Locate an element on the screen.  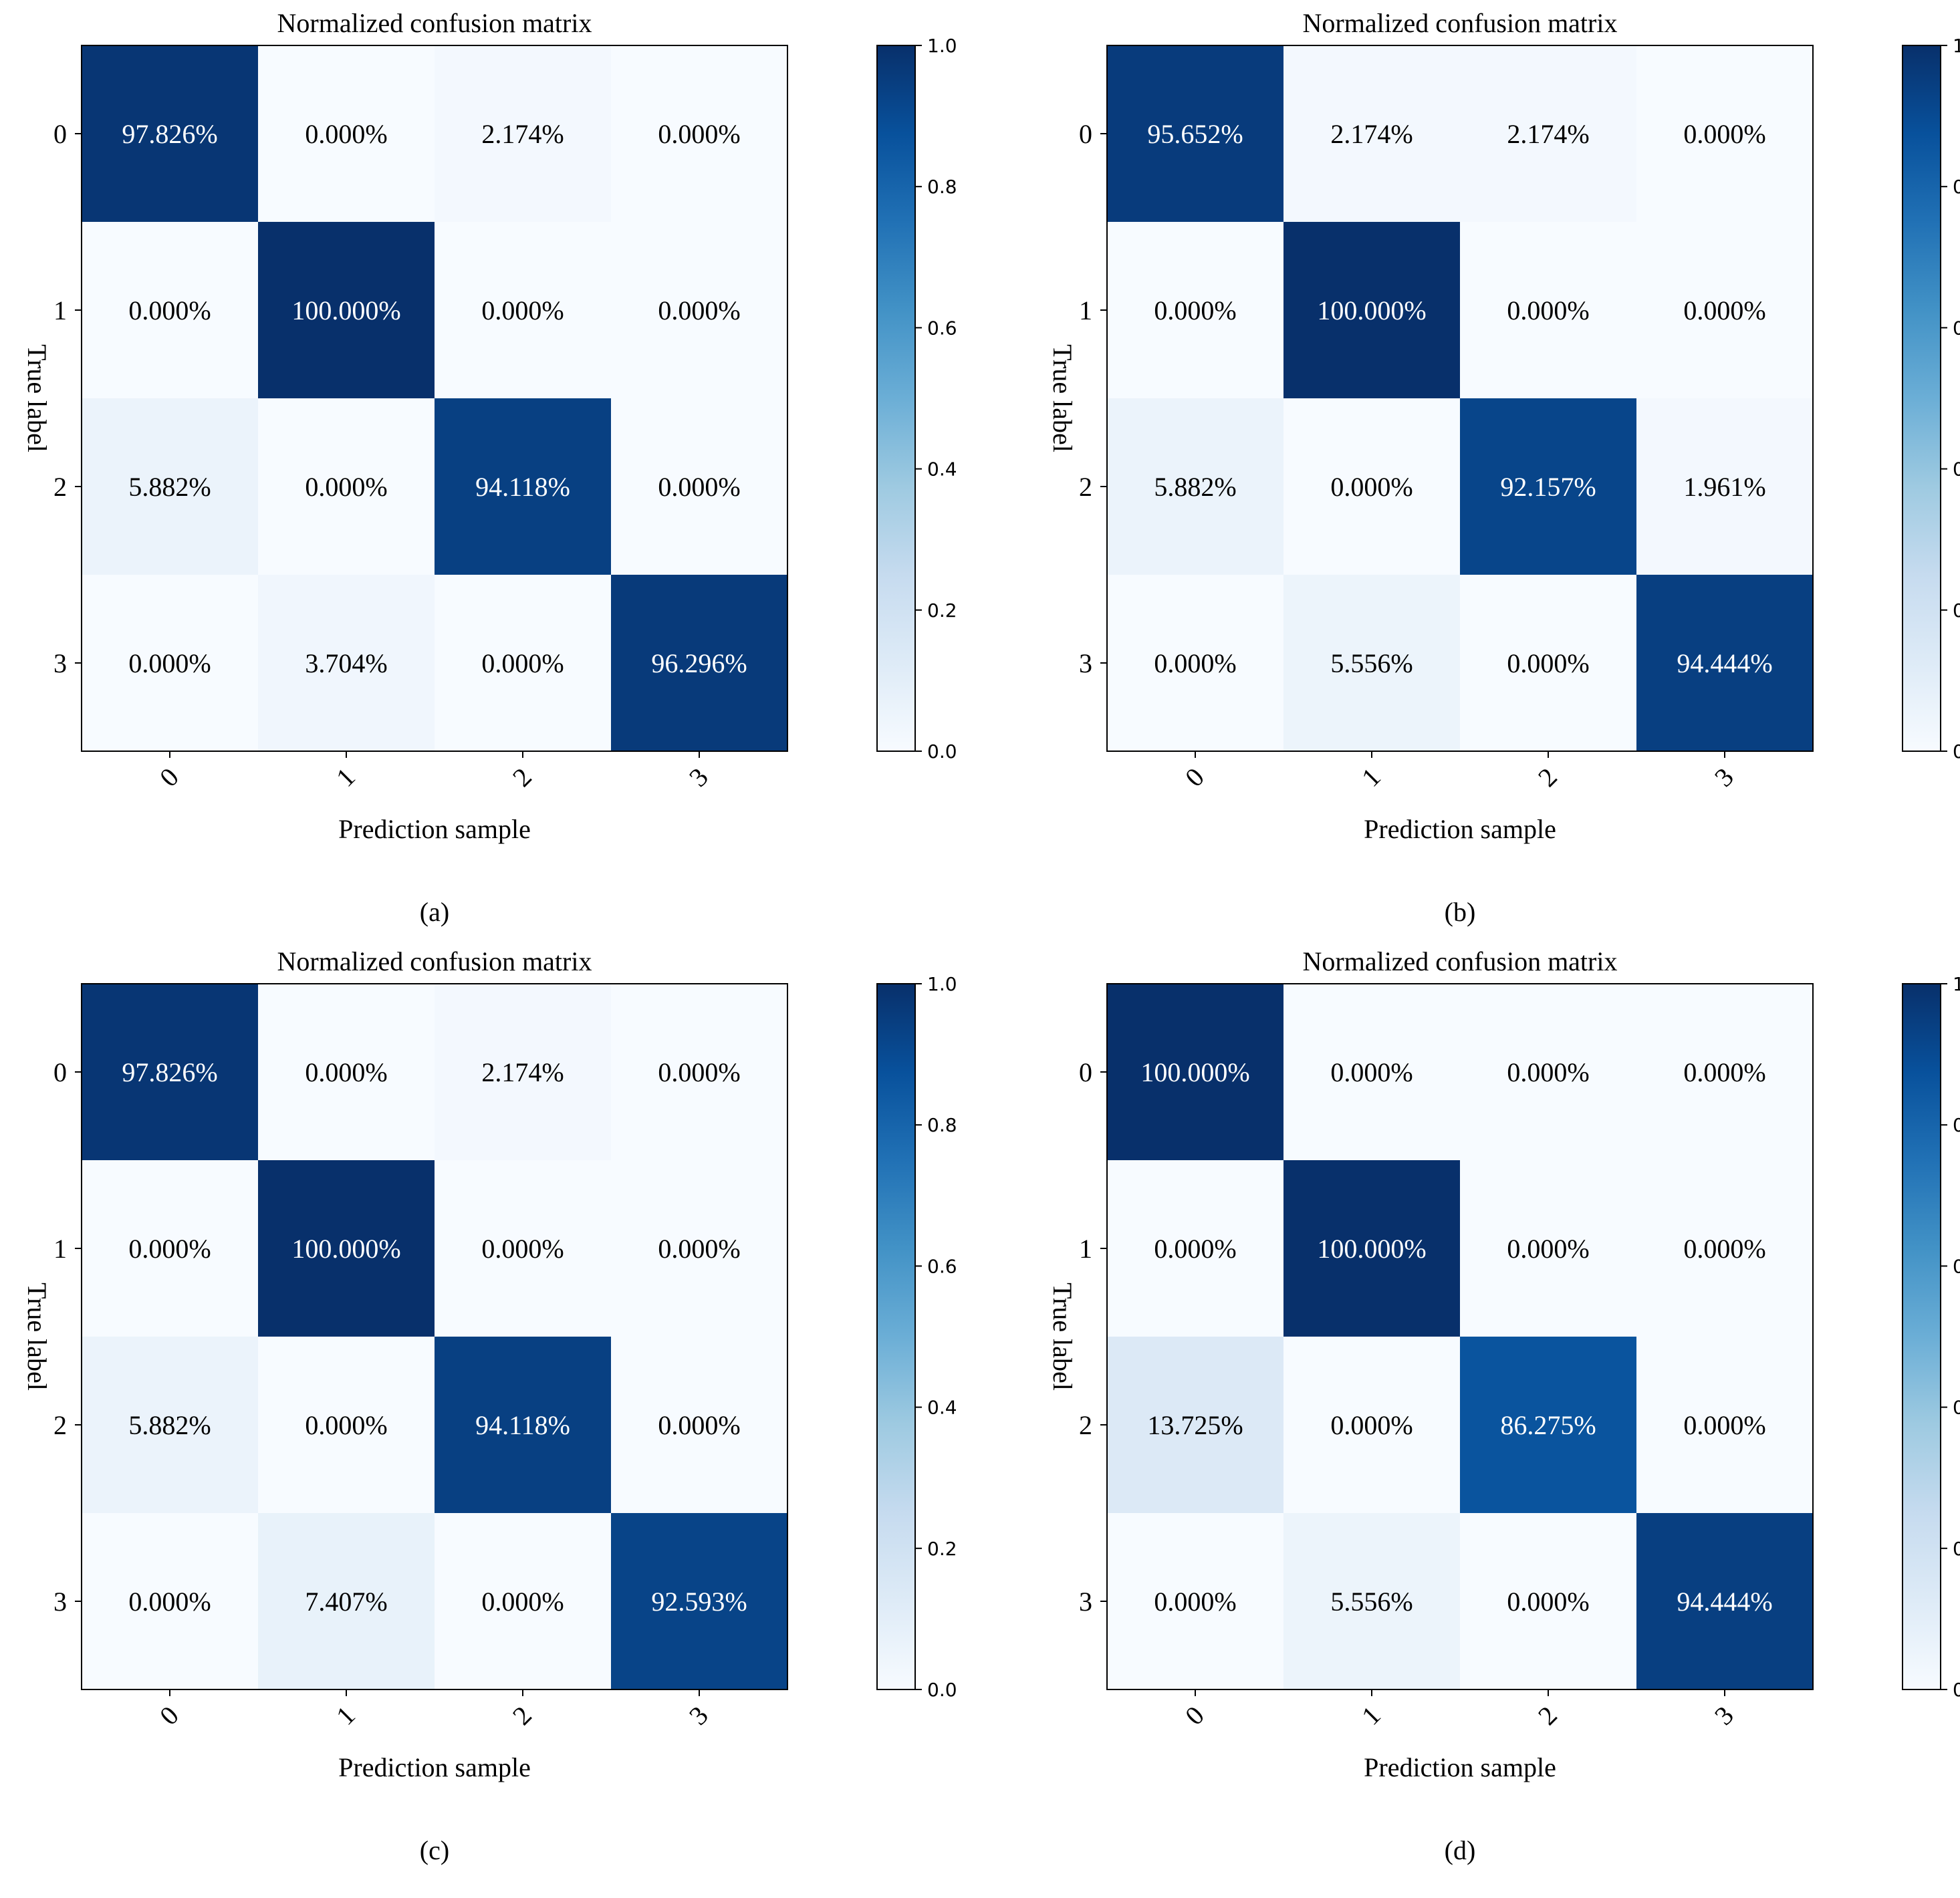
cell-label: 94.444% is located at coordinates (1724, 663).